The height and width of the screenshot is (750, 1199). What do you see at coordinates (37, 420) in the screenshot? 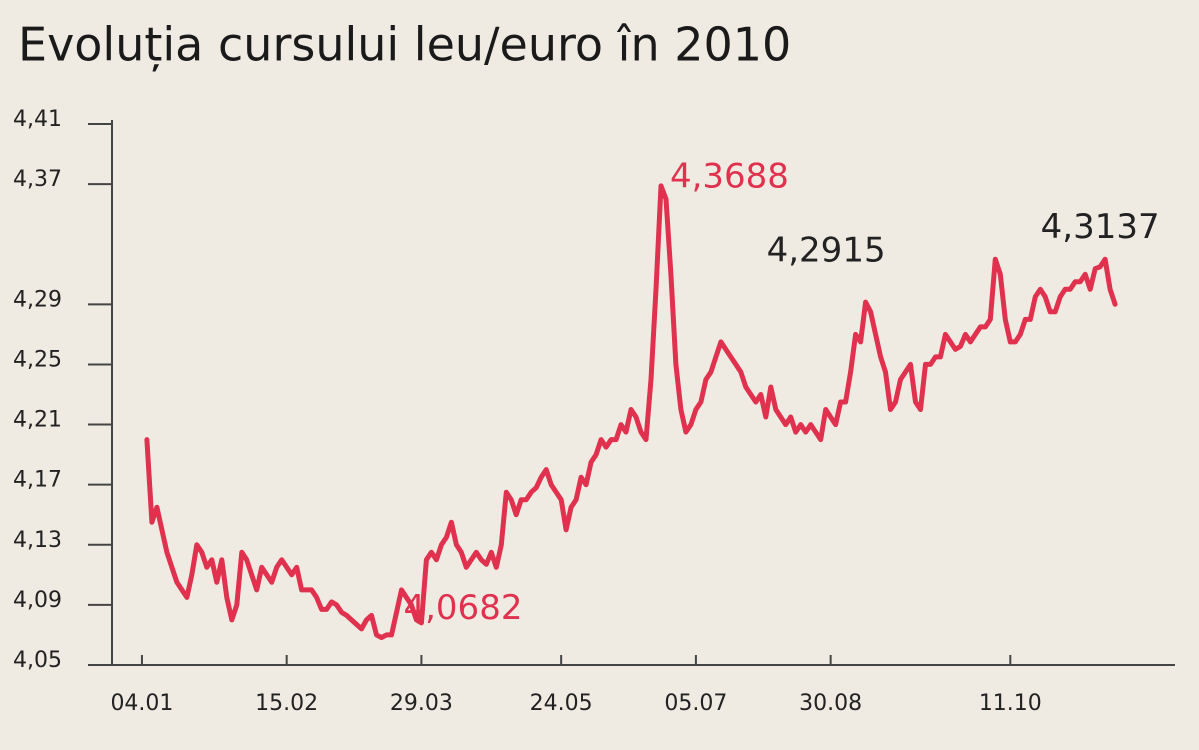
I see `y-tick-label: 4,21` at bounding box center [37, 420].